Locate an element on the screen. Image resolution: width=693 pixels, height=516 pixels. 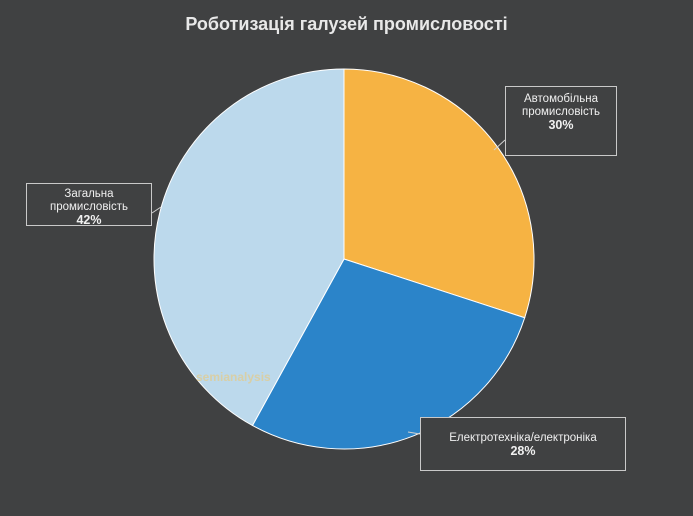
value-label: 30% is located at coordinates (561, 125).